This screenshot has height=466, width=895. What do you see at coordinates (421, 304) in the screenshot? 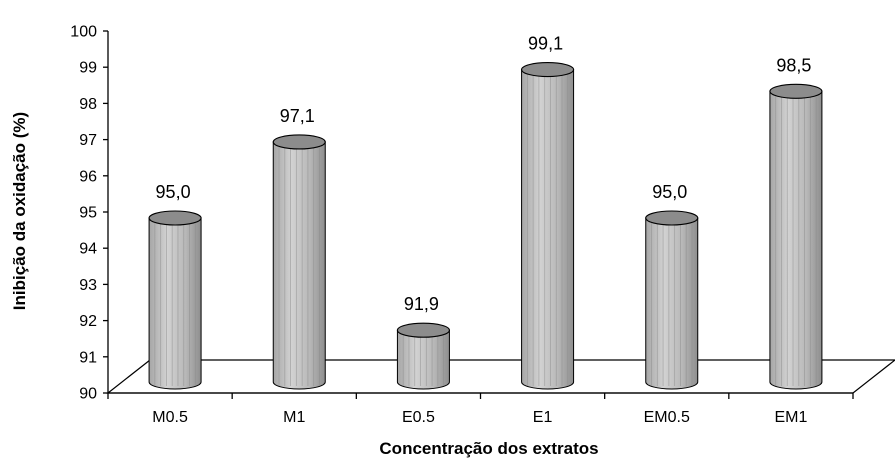
I see `data-label: 91,9` at bounding box center [421, 304].